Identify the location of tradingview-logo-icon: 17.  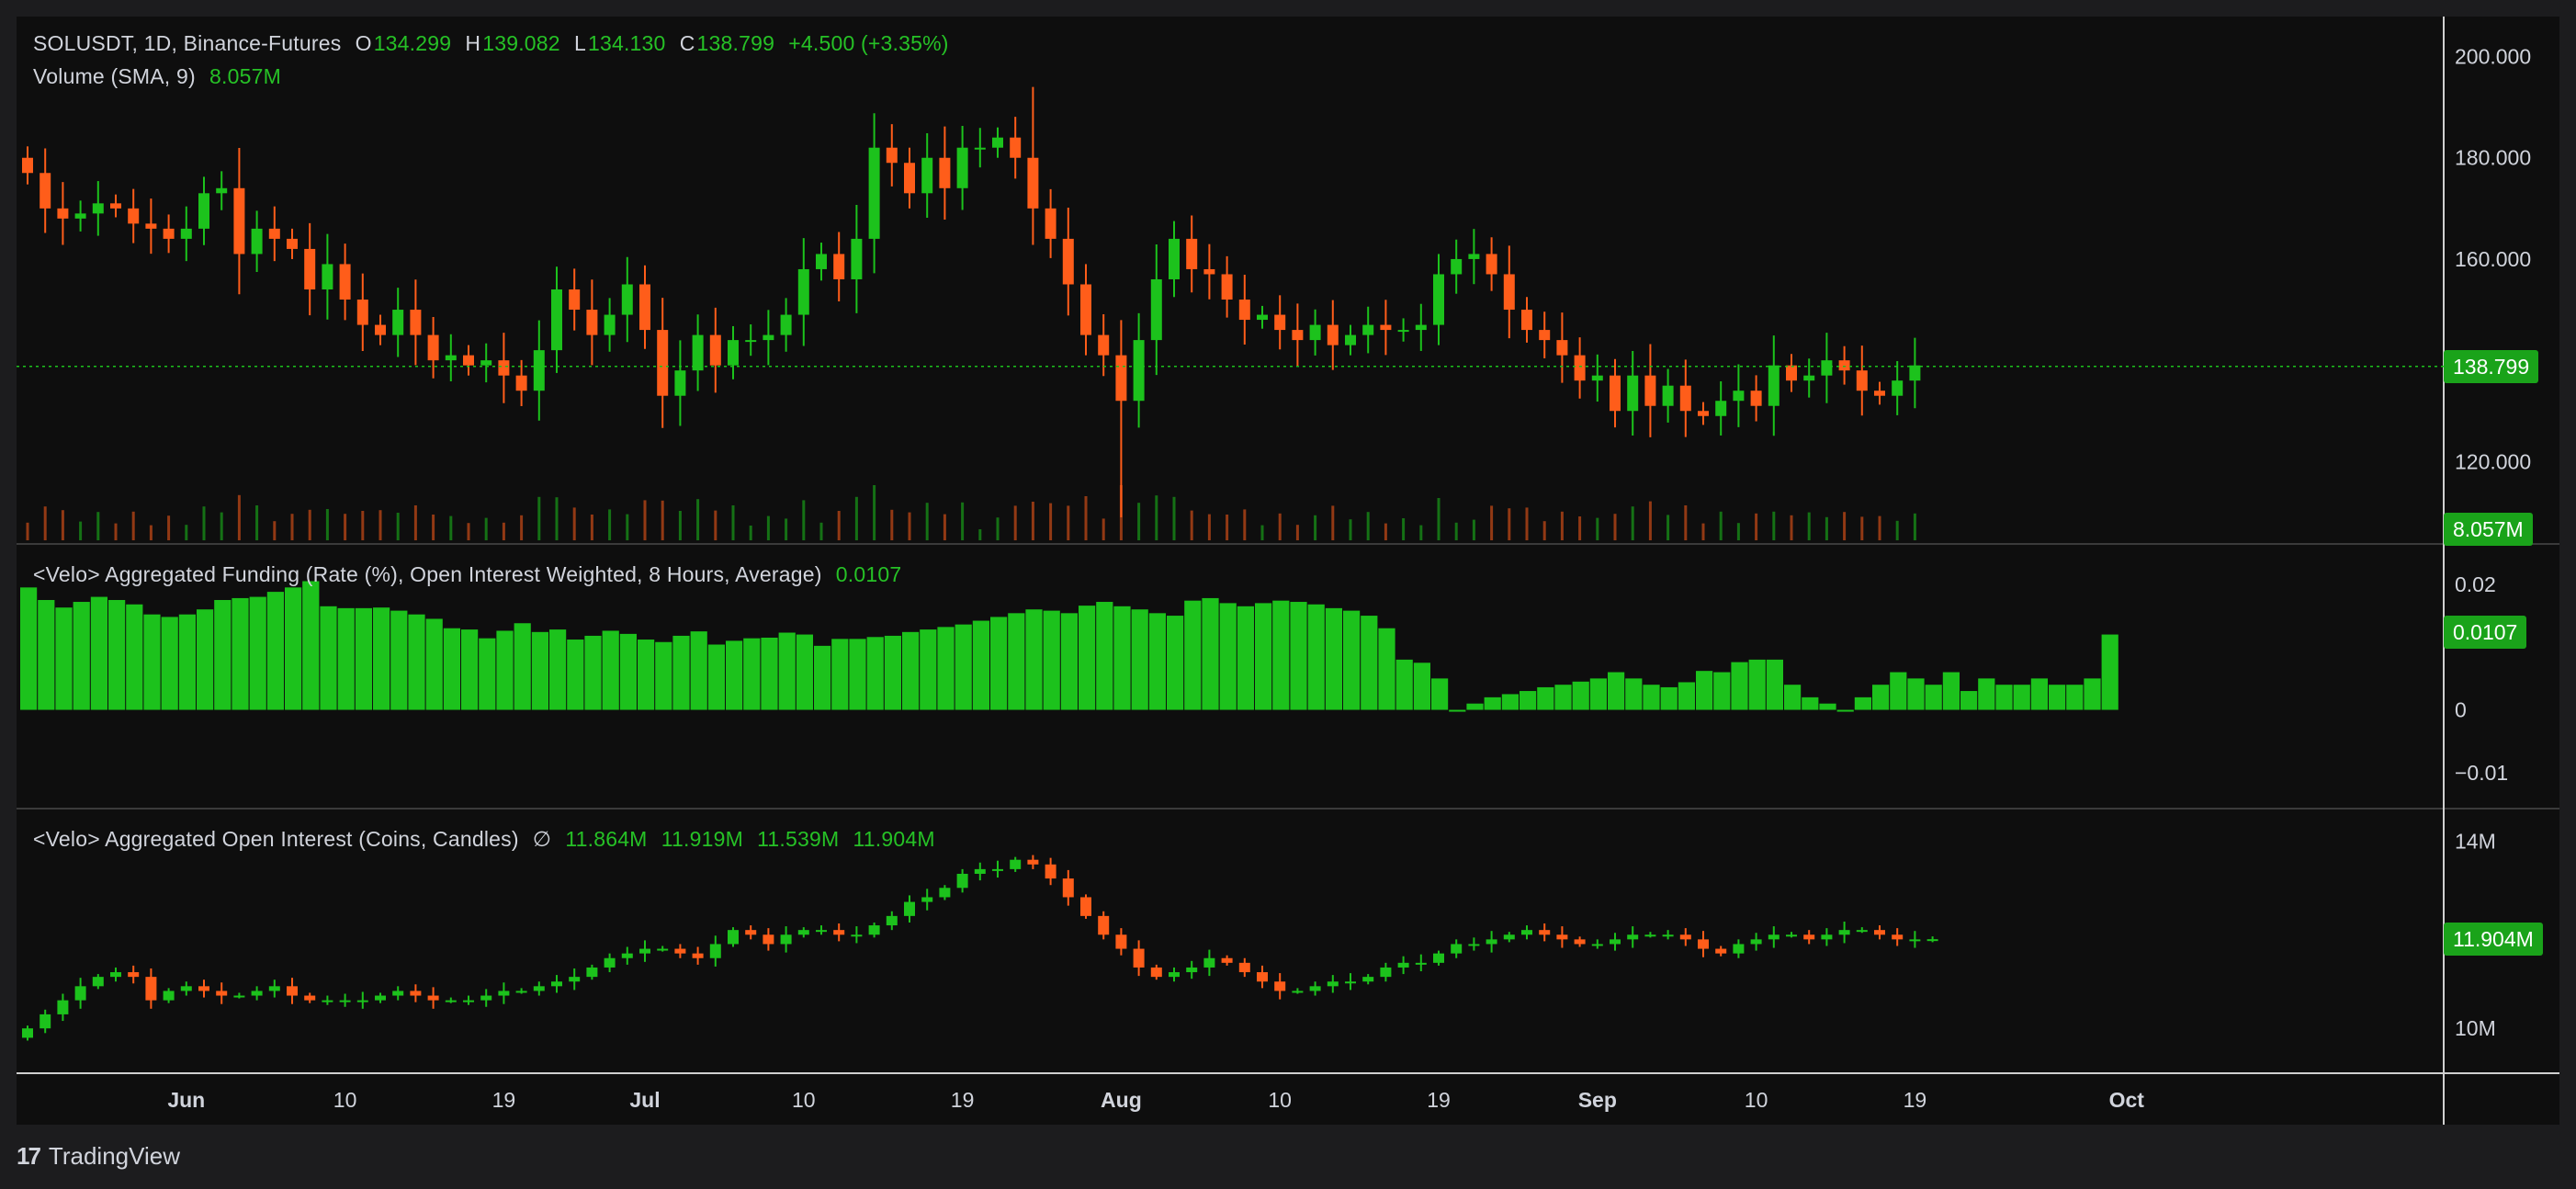
(29, 1155).